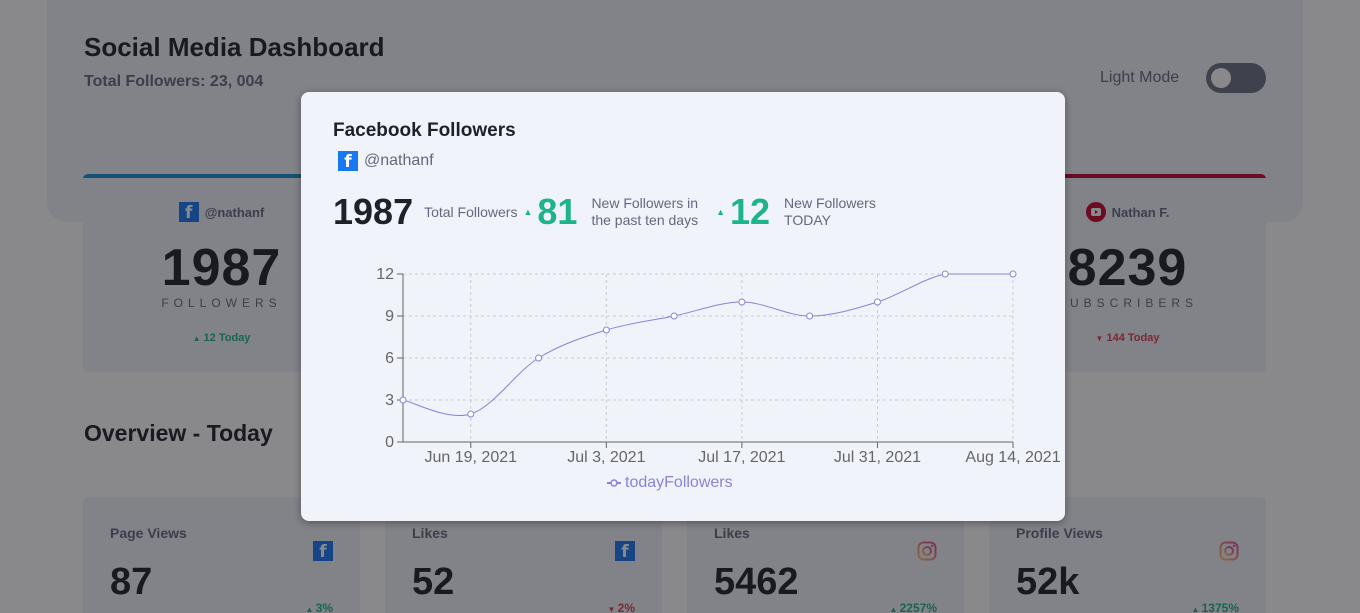  What do you see at coordinates (877, 457) in the screenshot?
I see `svg-text: Jul 31, 2021` at bounding box center [877, 457].